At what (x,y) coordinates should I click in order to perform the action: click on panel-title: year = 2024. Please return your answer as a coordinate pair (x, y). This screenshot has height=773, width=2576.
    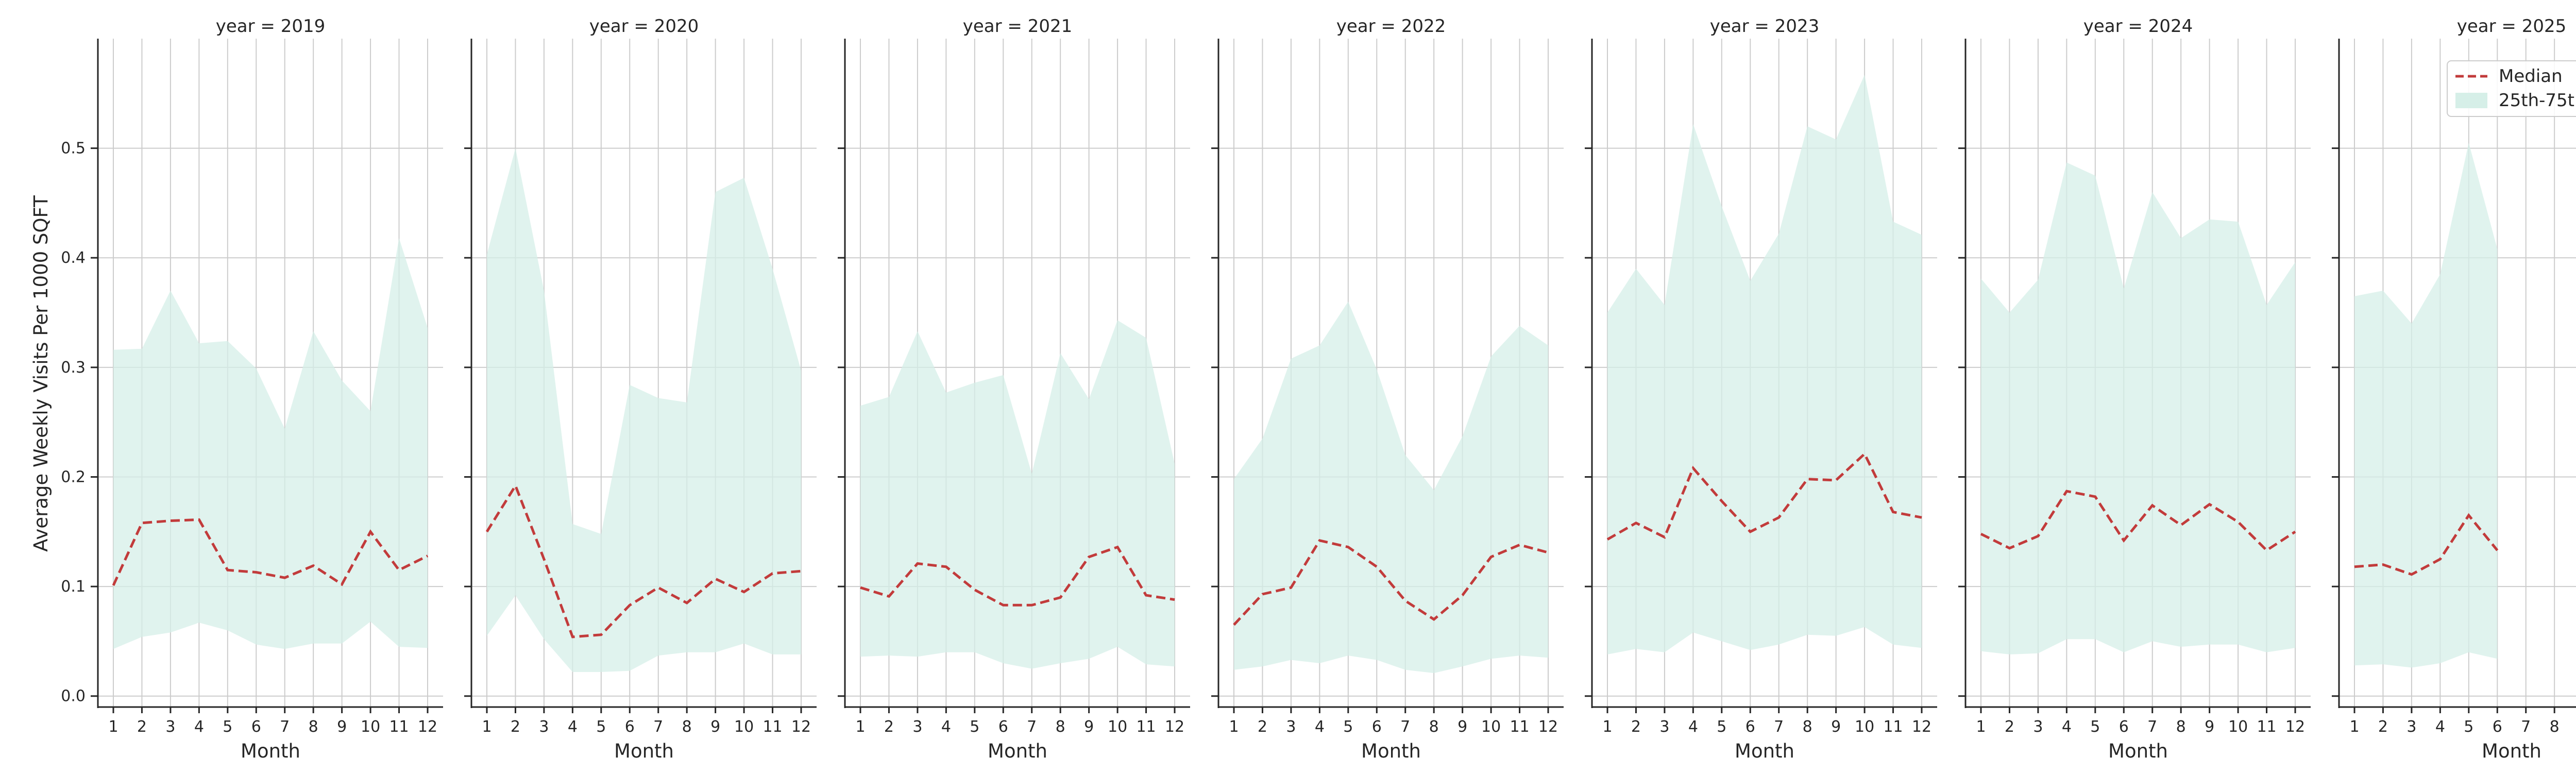
    Looking at the image, I should click on (2138, 26).